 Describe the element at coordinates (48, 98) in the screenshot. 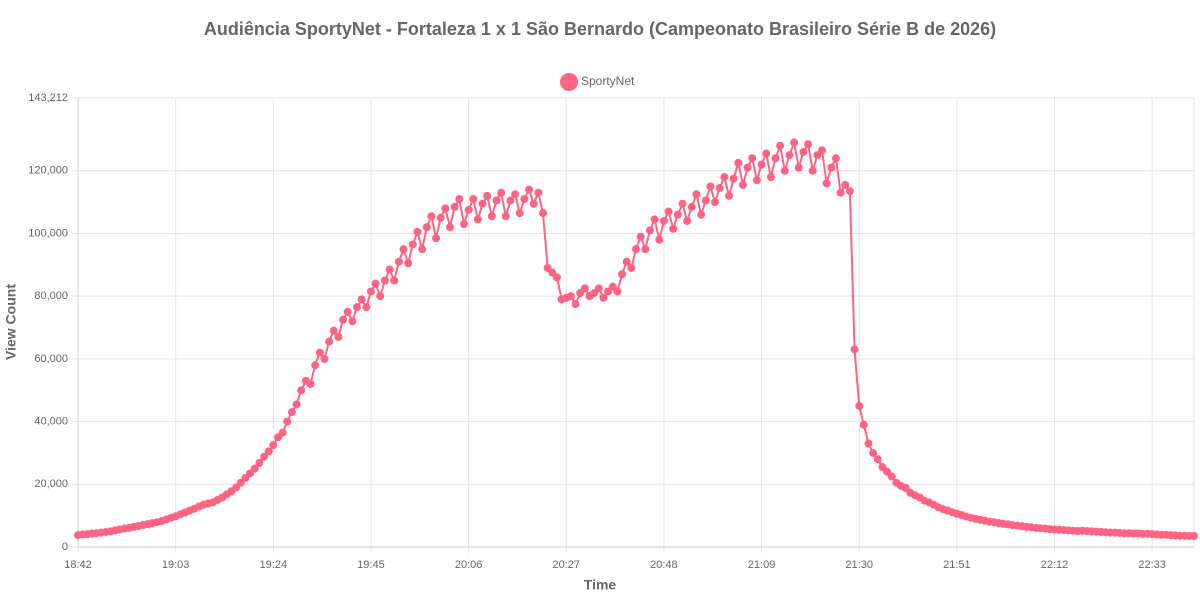

I see `y-tick-label: 143,212` at that location.